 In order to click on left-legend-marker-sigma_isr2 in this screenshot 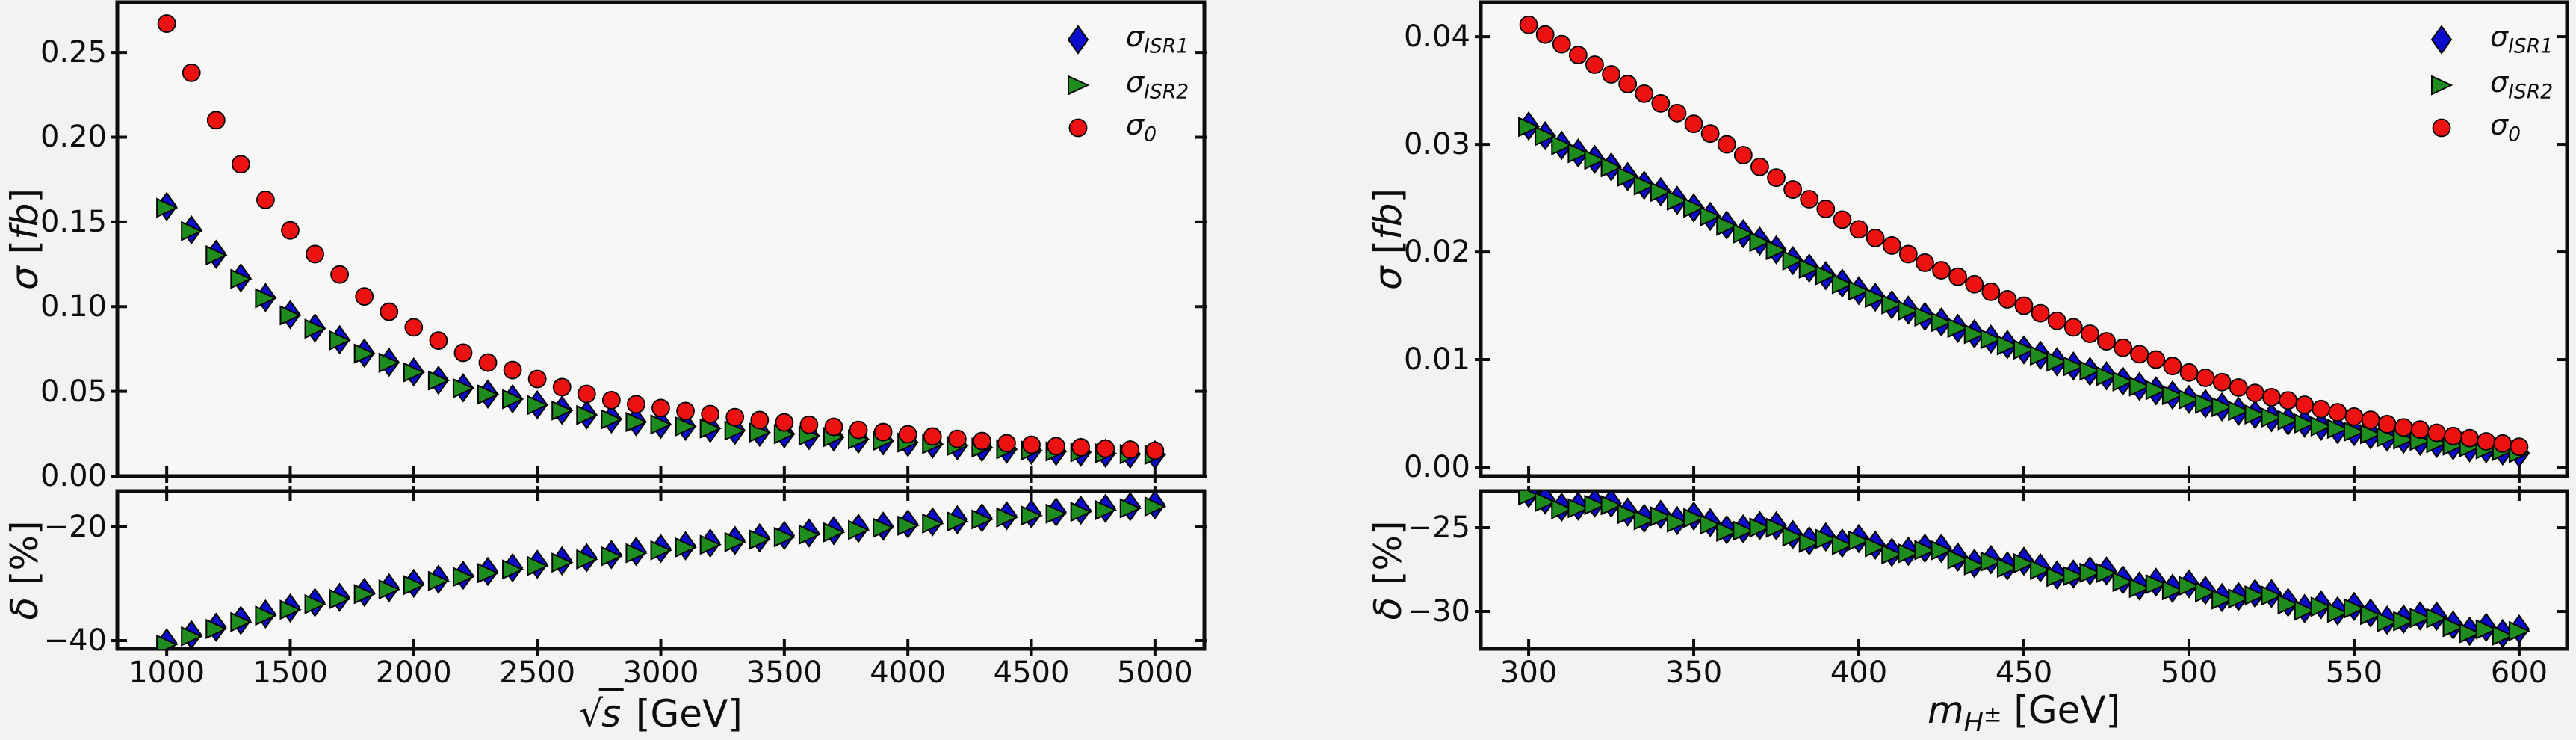, I will do `click(1079, 86)`.